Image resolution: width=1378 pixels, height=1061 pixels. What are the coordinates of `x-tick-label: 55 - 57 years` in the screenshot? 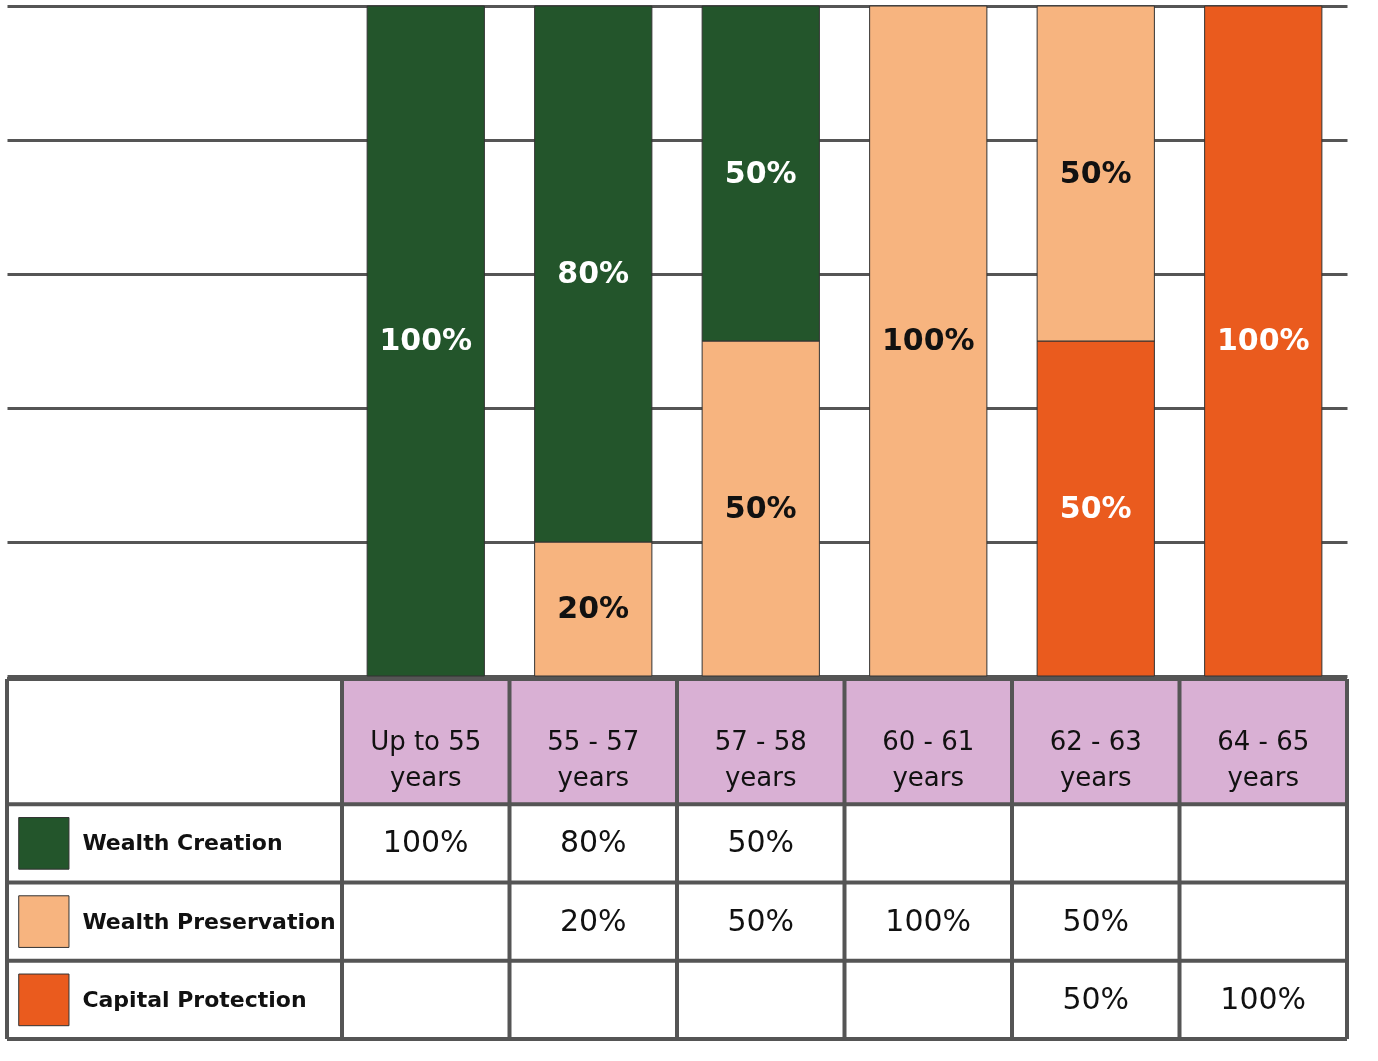 It's located at (593, 758).